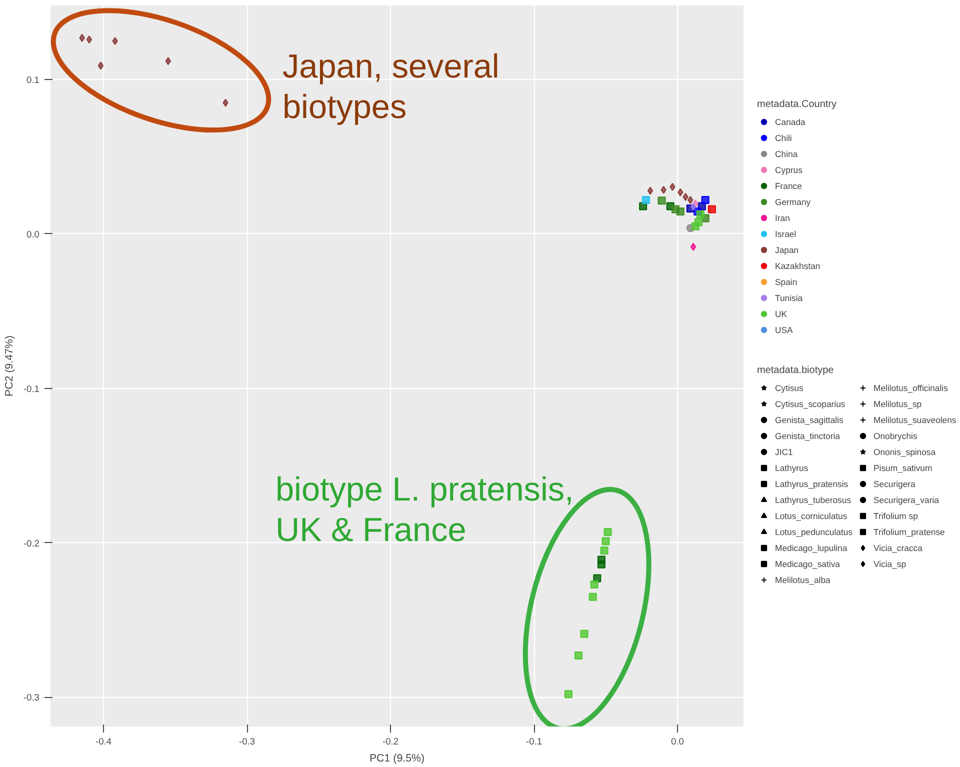  What do you see at coordinates (247, 741) in the screenshot?
I see `x-tick-label: -0.3` at bounding box center [247, 741].